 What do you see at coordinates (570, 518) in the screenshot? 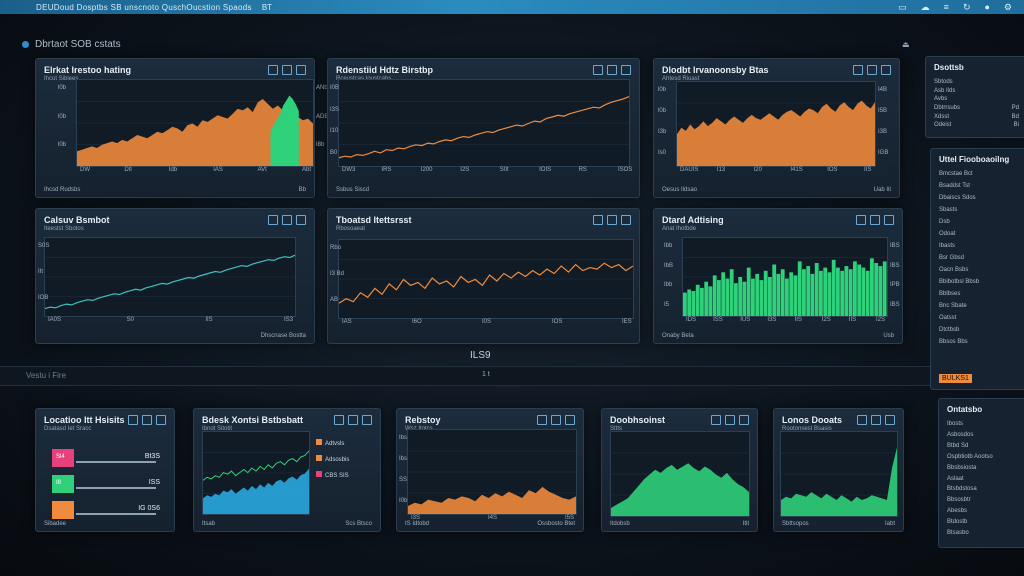
I see `x-tick-label: I5S` at bounding box center [570, 518].